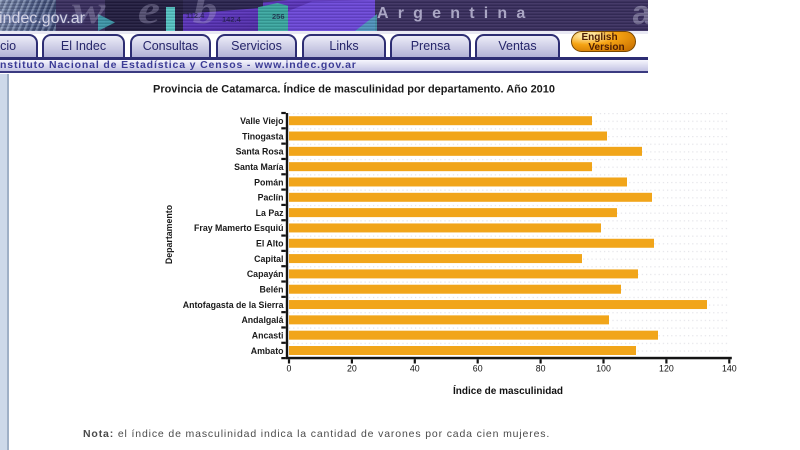  I want to click on svg-text: 20, so click(352, 369).